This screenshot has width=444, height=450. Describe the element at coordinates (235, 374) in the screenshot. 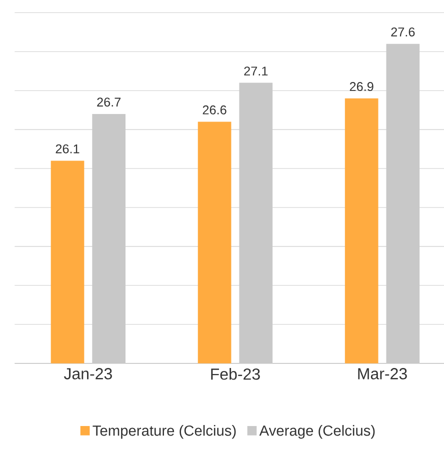

I see `x-tick-label: Feb-23` at that location.